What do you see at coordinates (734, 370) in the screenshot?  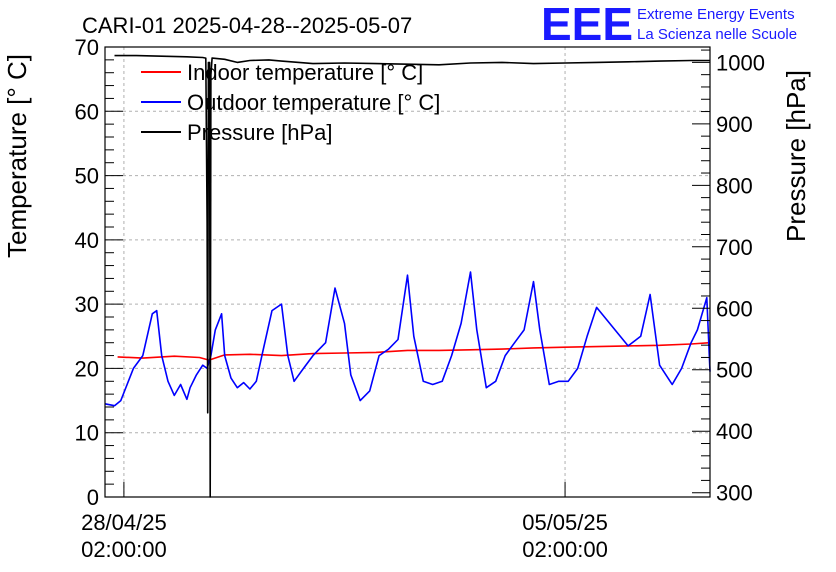 I see `y-right-tick-label: 500` at bounding box center [734, 370].